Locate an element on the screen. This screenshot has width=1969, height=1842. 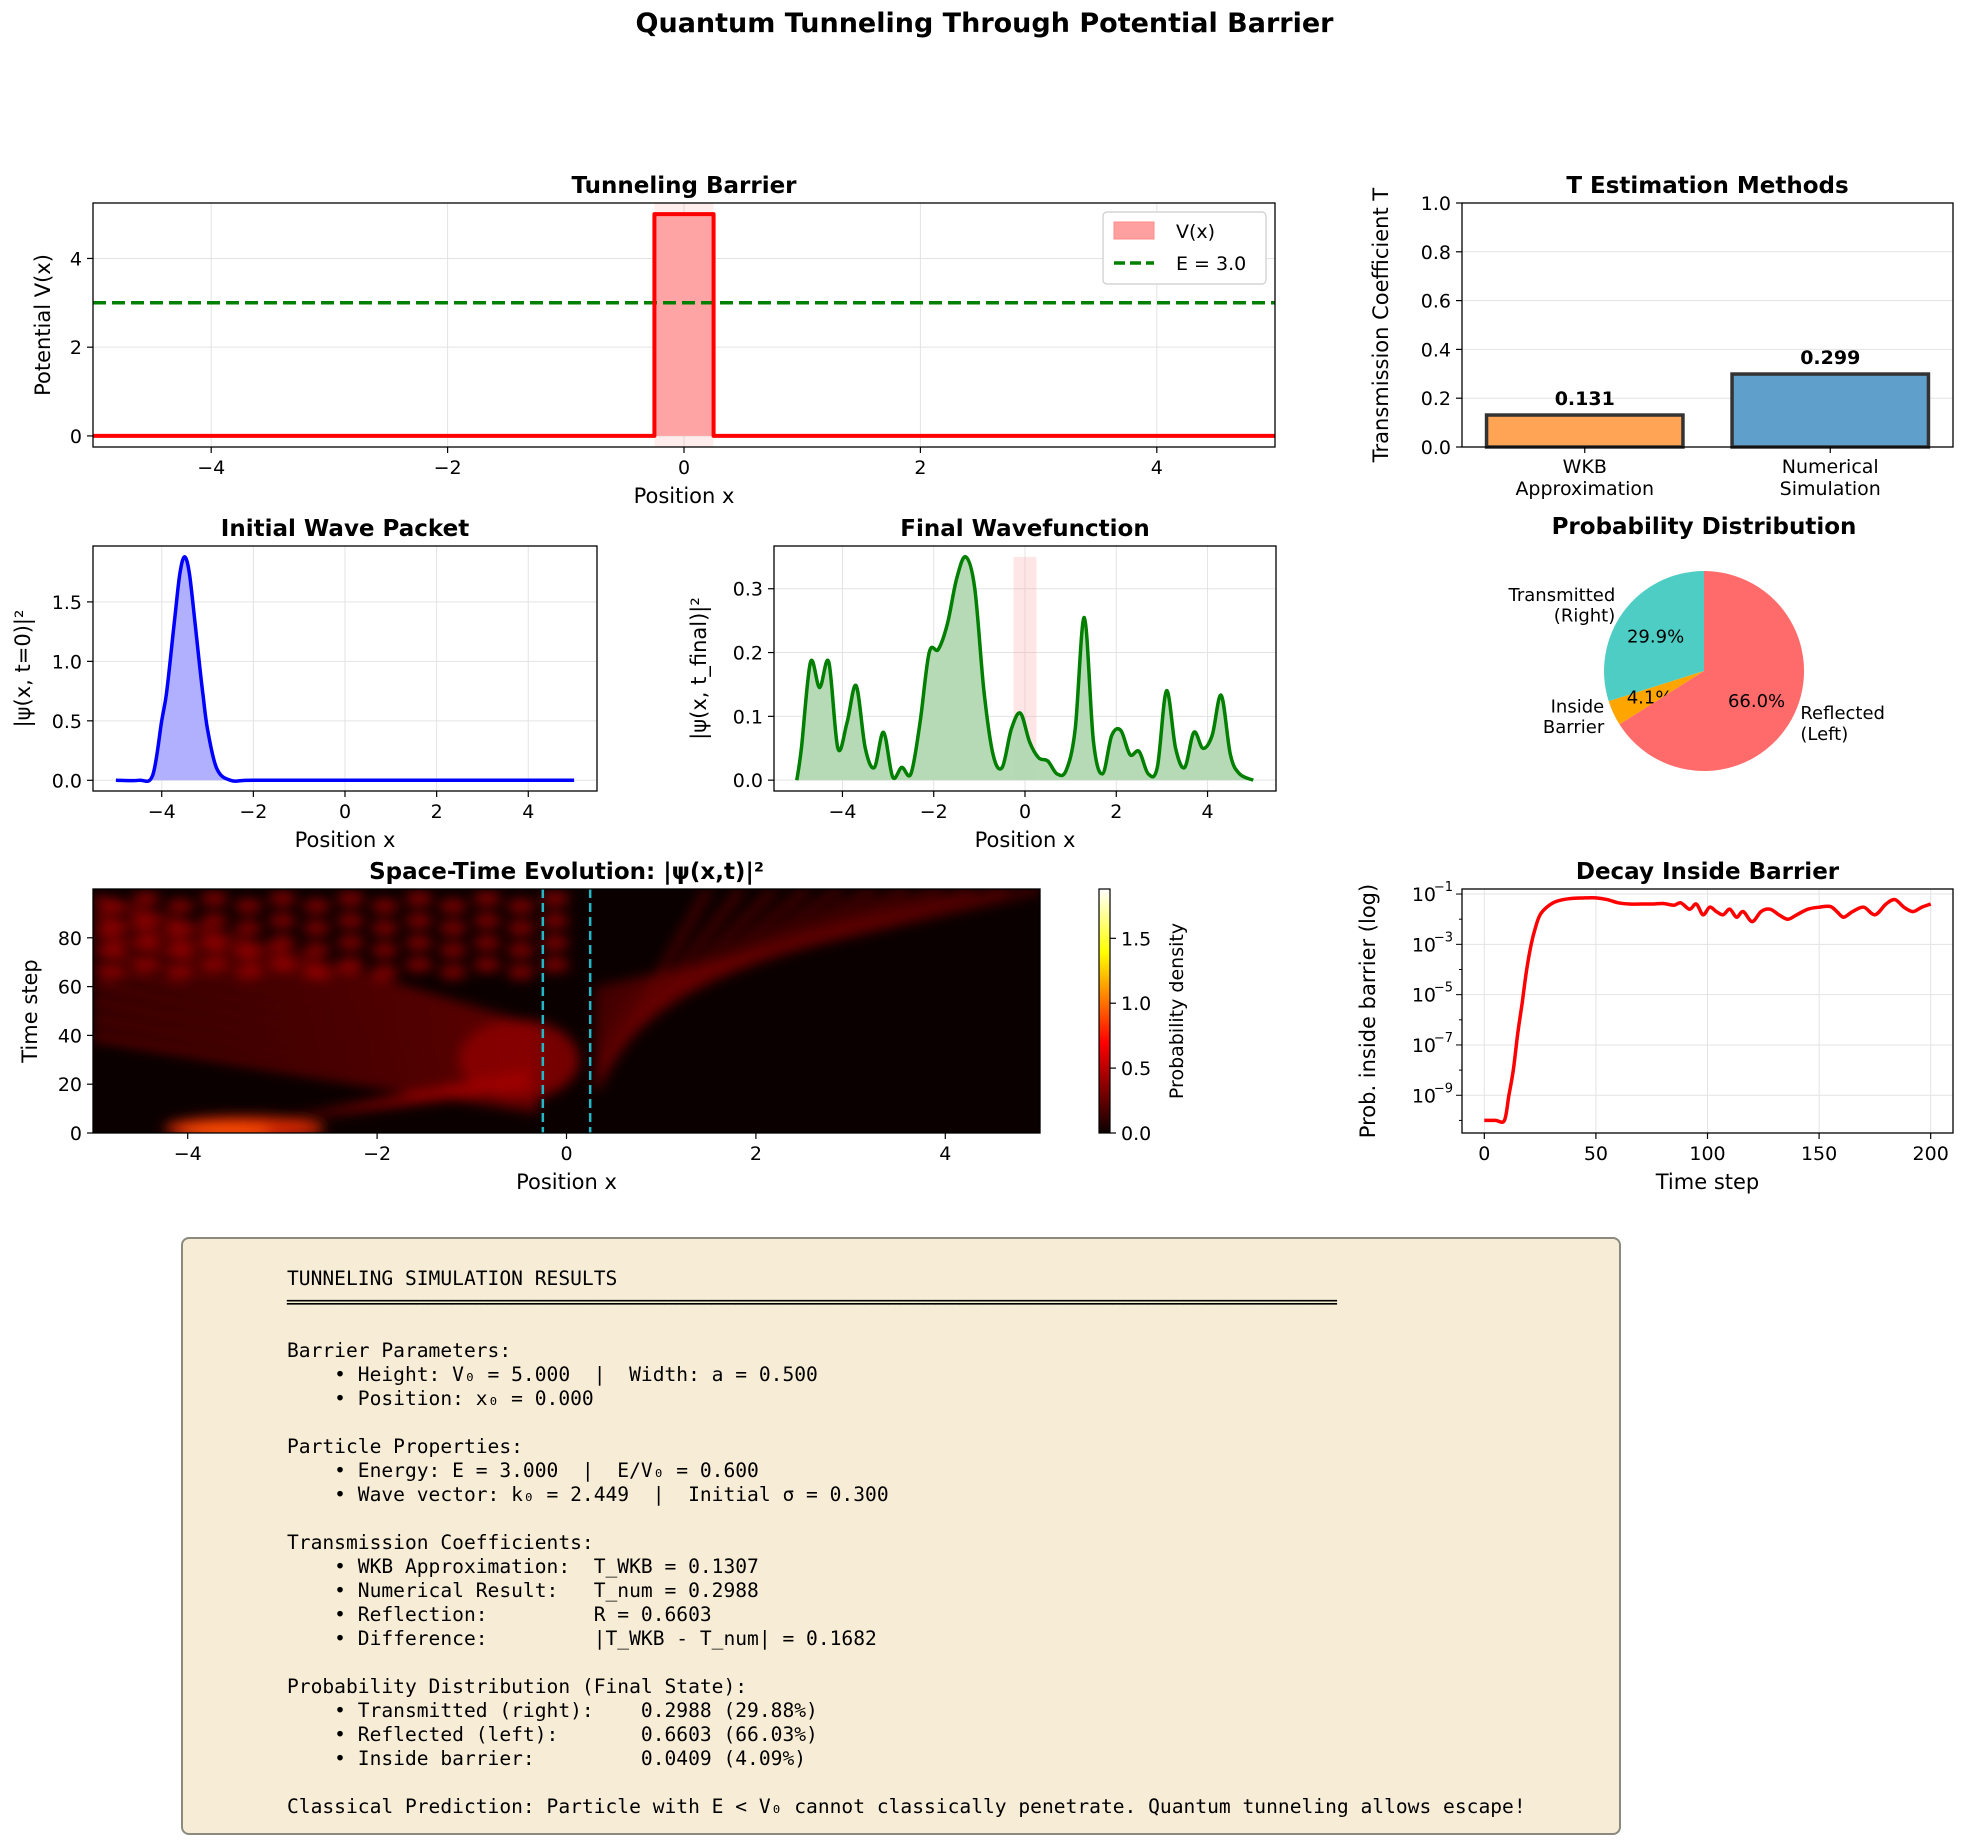
transmitted-band is located at coordinates (817, 942).